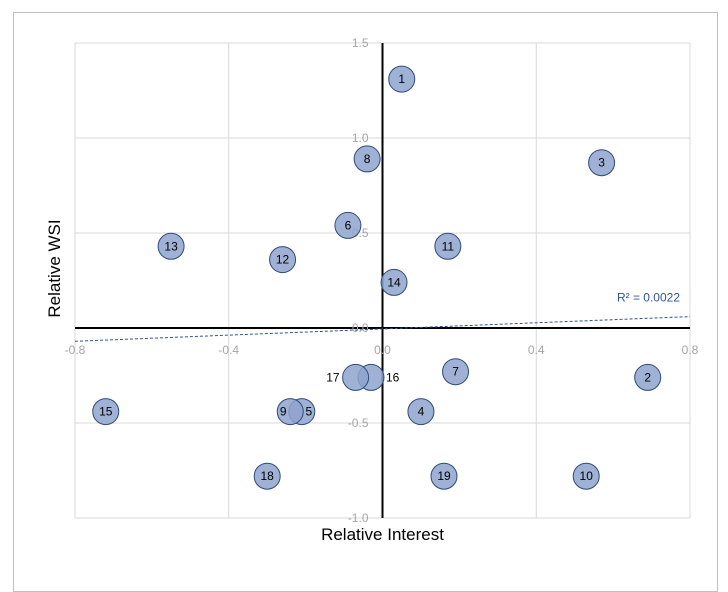 Image resolution: width=728 pixels, height=592 pixels. I want to click on data-point-label: 10, so click(587, 476).